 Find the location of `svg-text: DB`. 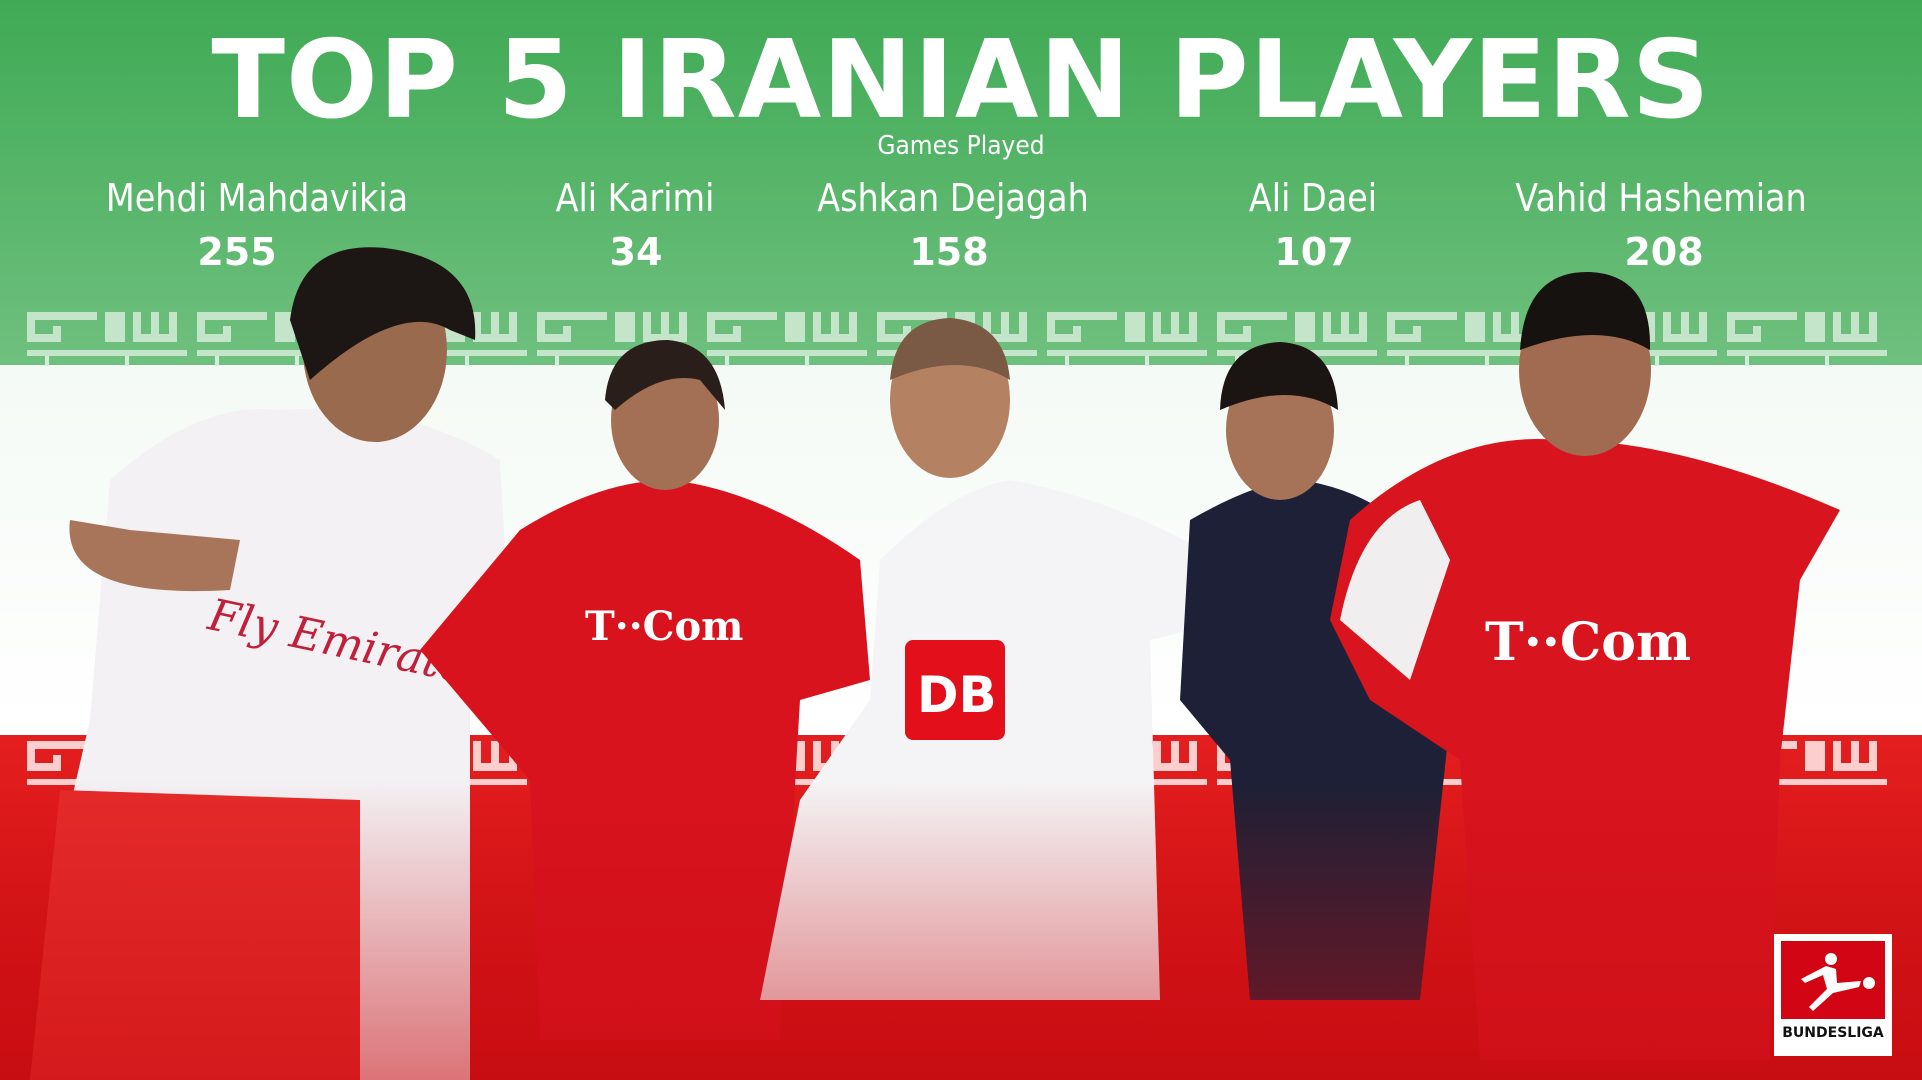

svg-text: DB is located at coordinates (957, 695).